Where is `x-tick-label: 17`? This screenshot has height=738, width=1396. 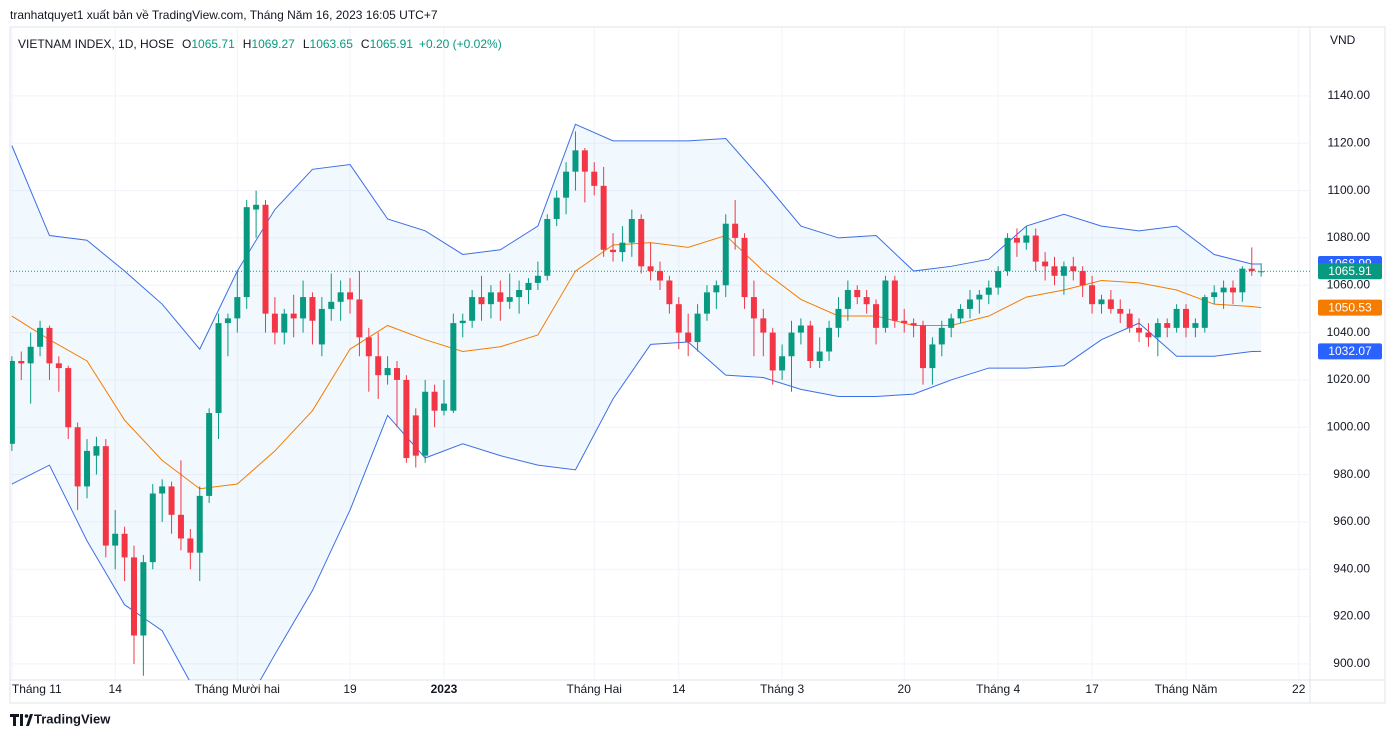 x-tick-label: 17 is located at coordinates (1092, 689).